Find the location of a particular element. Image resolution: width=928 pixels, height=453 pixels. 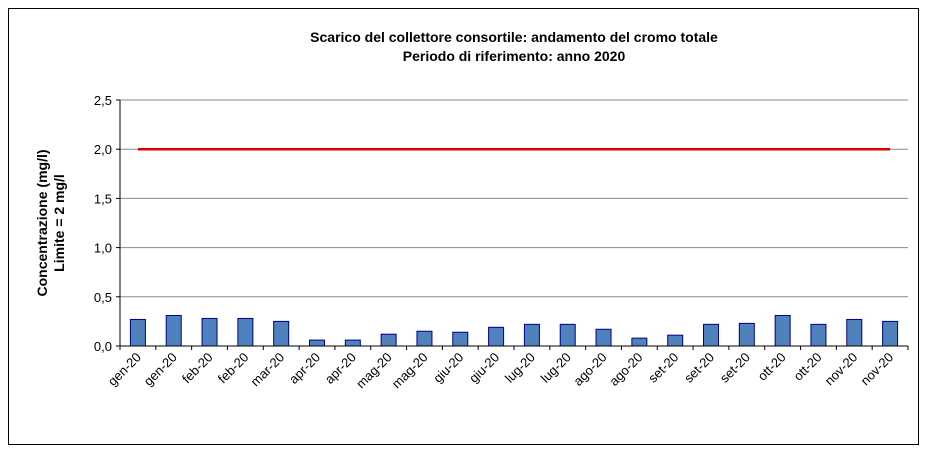

y-tick-label: 0,0 is located at coordinates (103, 346).